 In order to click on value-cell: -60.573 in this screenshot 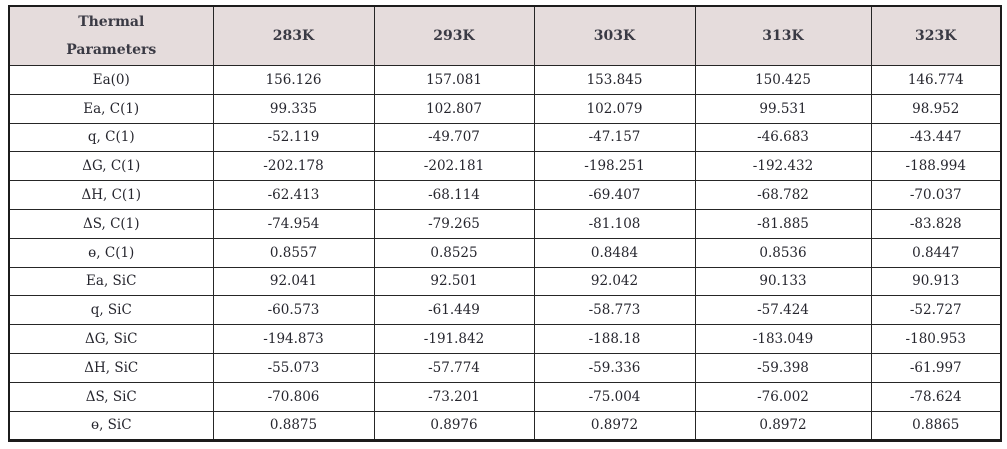, I will do `click(293, 310)`.